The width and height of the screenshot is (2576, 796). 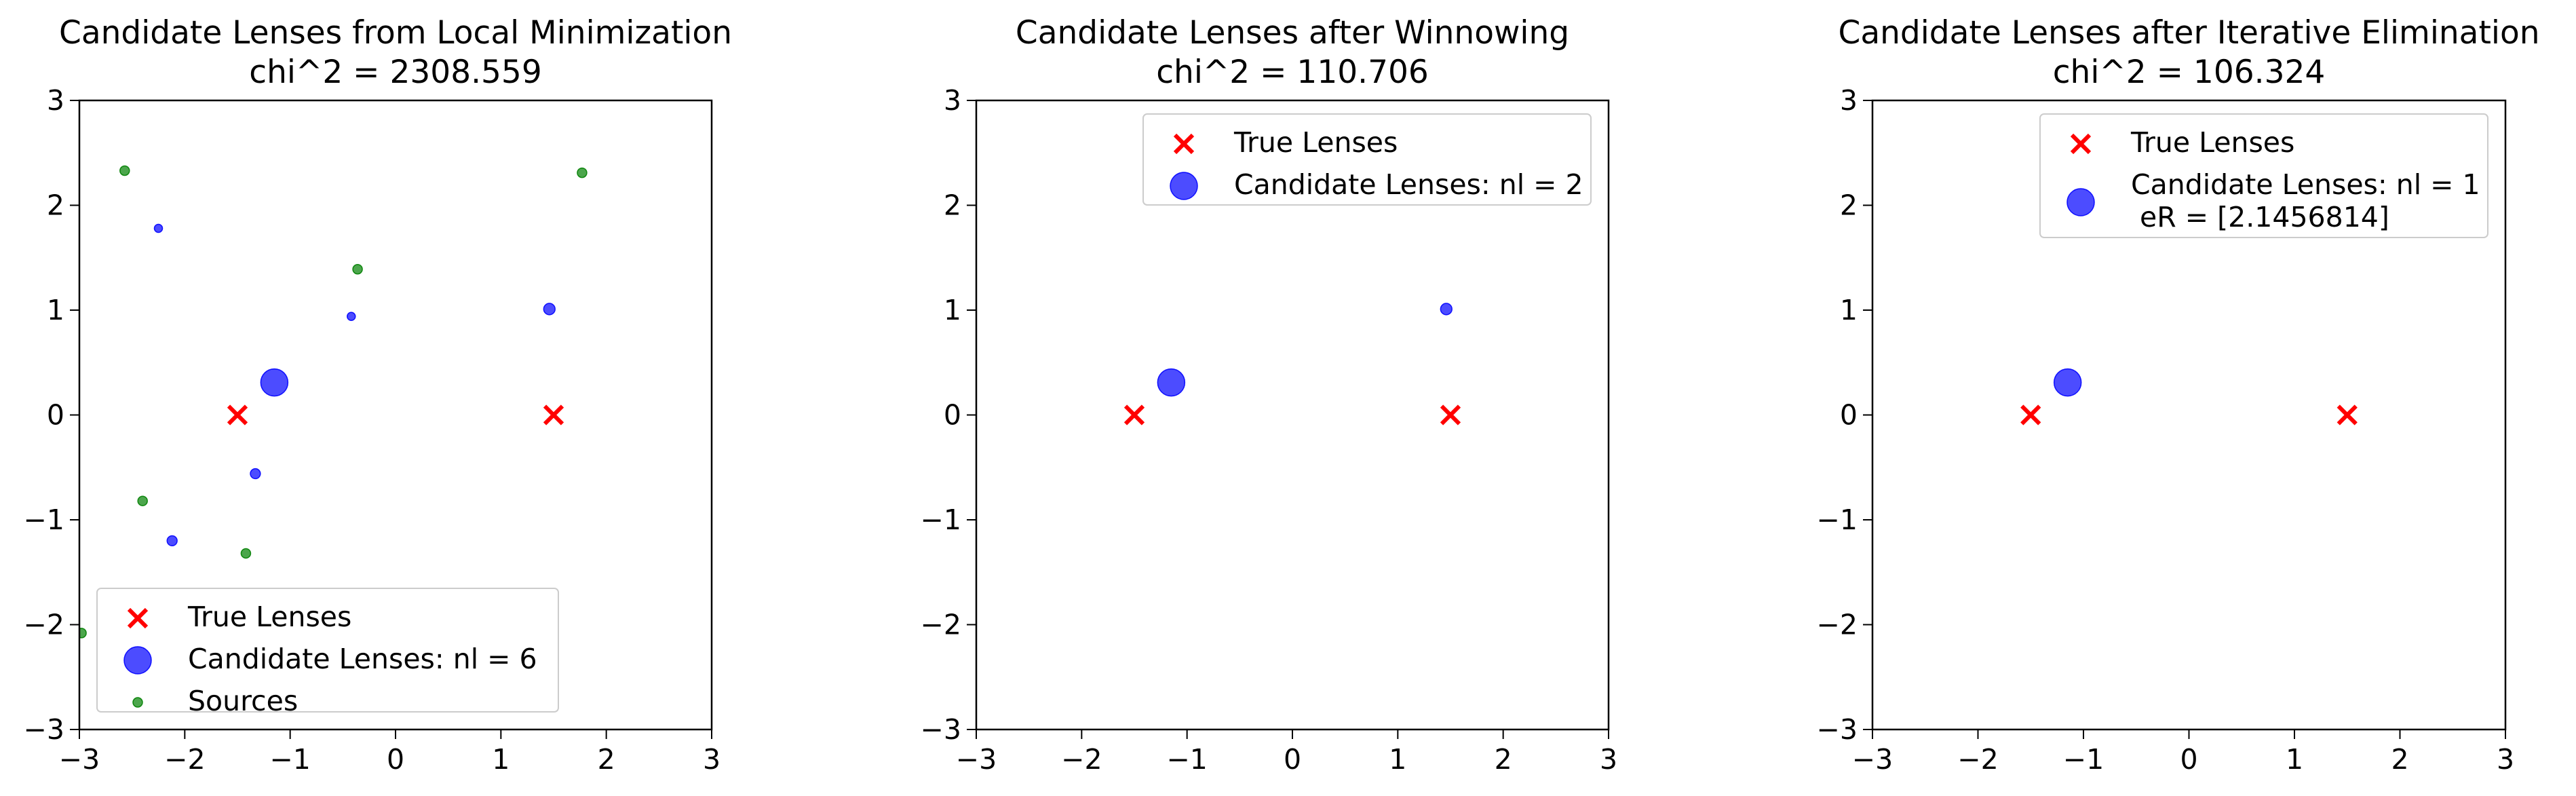 I want to click on legend-label-line: Candidate Lenses: nl = 6, so click(x=363, y=659).